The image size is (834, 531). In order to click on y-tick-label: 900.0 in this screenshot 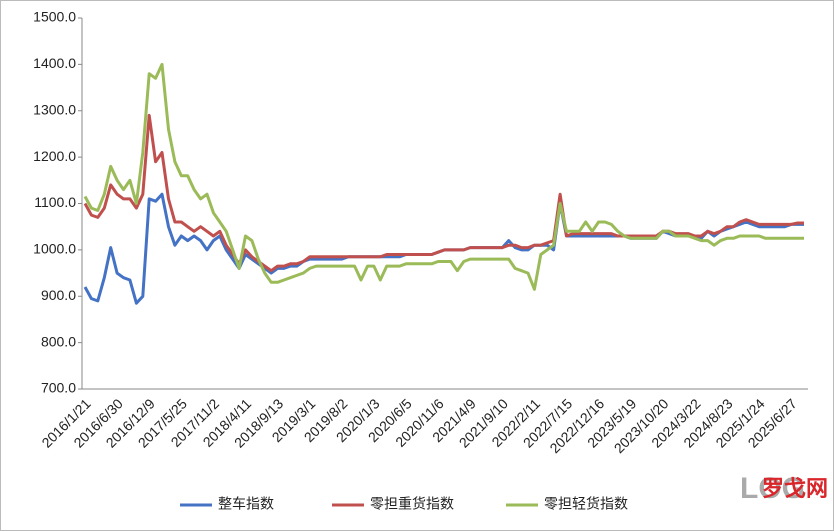, I will do `click(58, 295)`.